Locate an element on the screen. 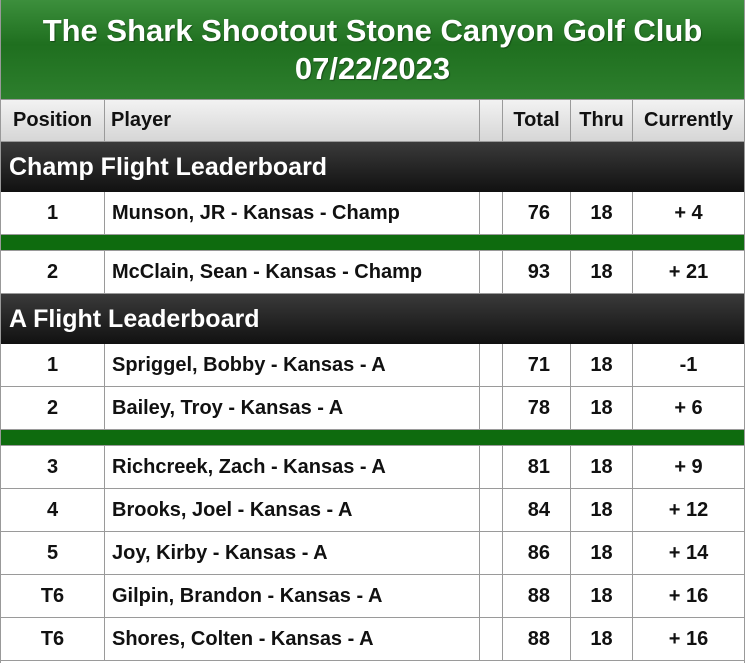 The height and width of the screenshot is (664, 747). column-header-row: Position Player Total Thru Currently is located at coordinates (372, 120).